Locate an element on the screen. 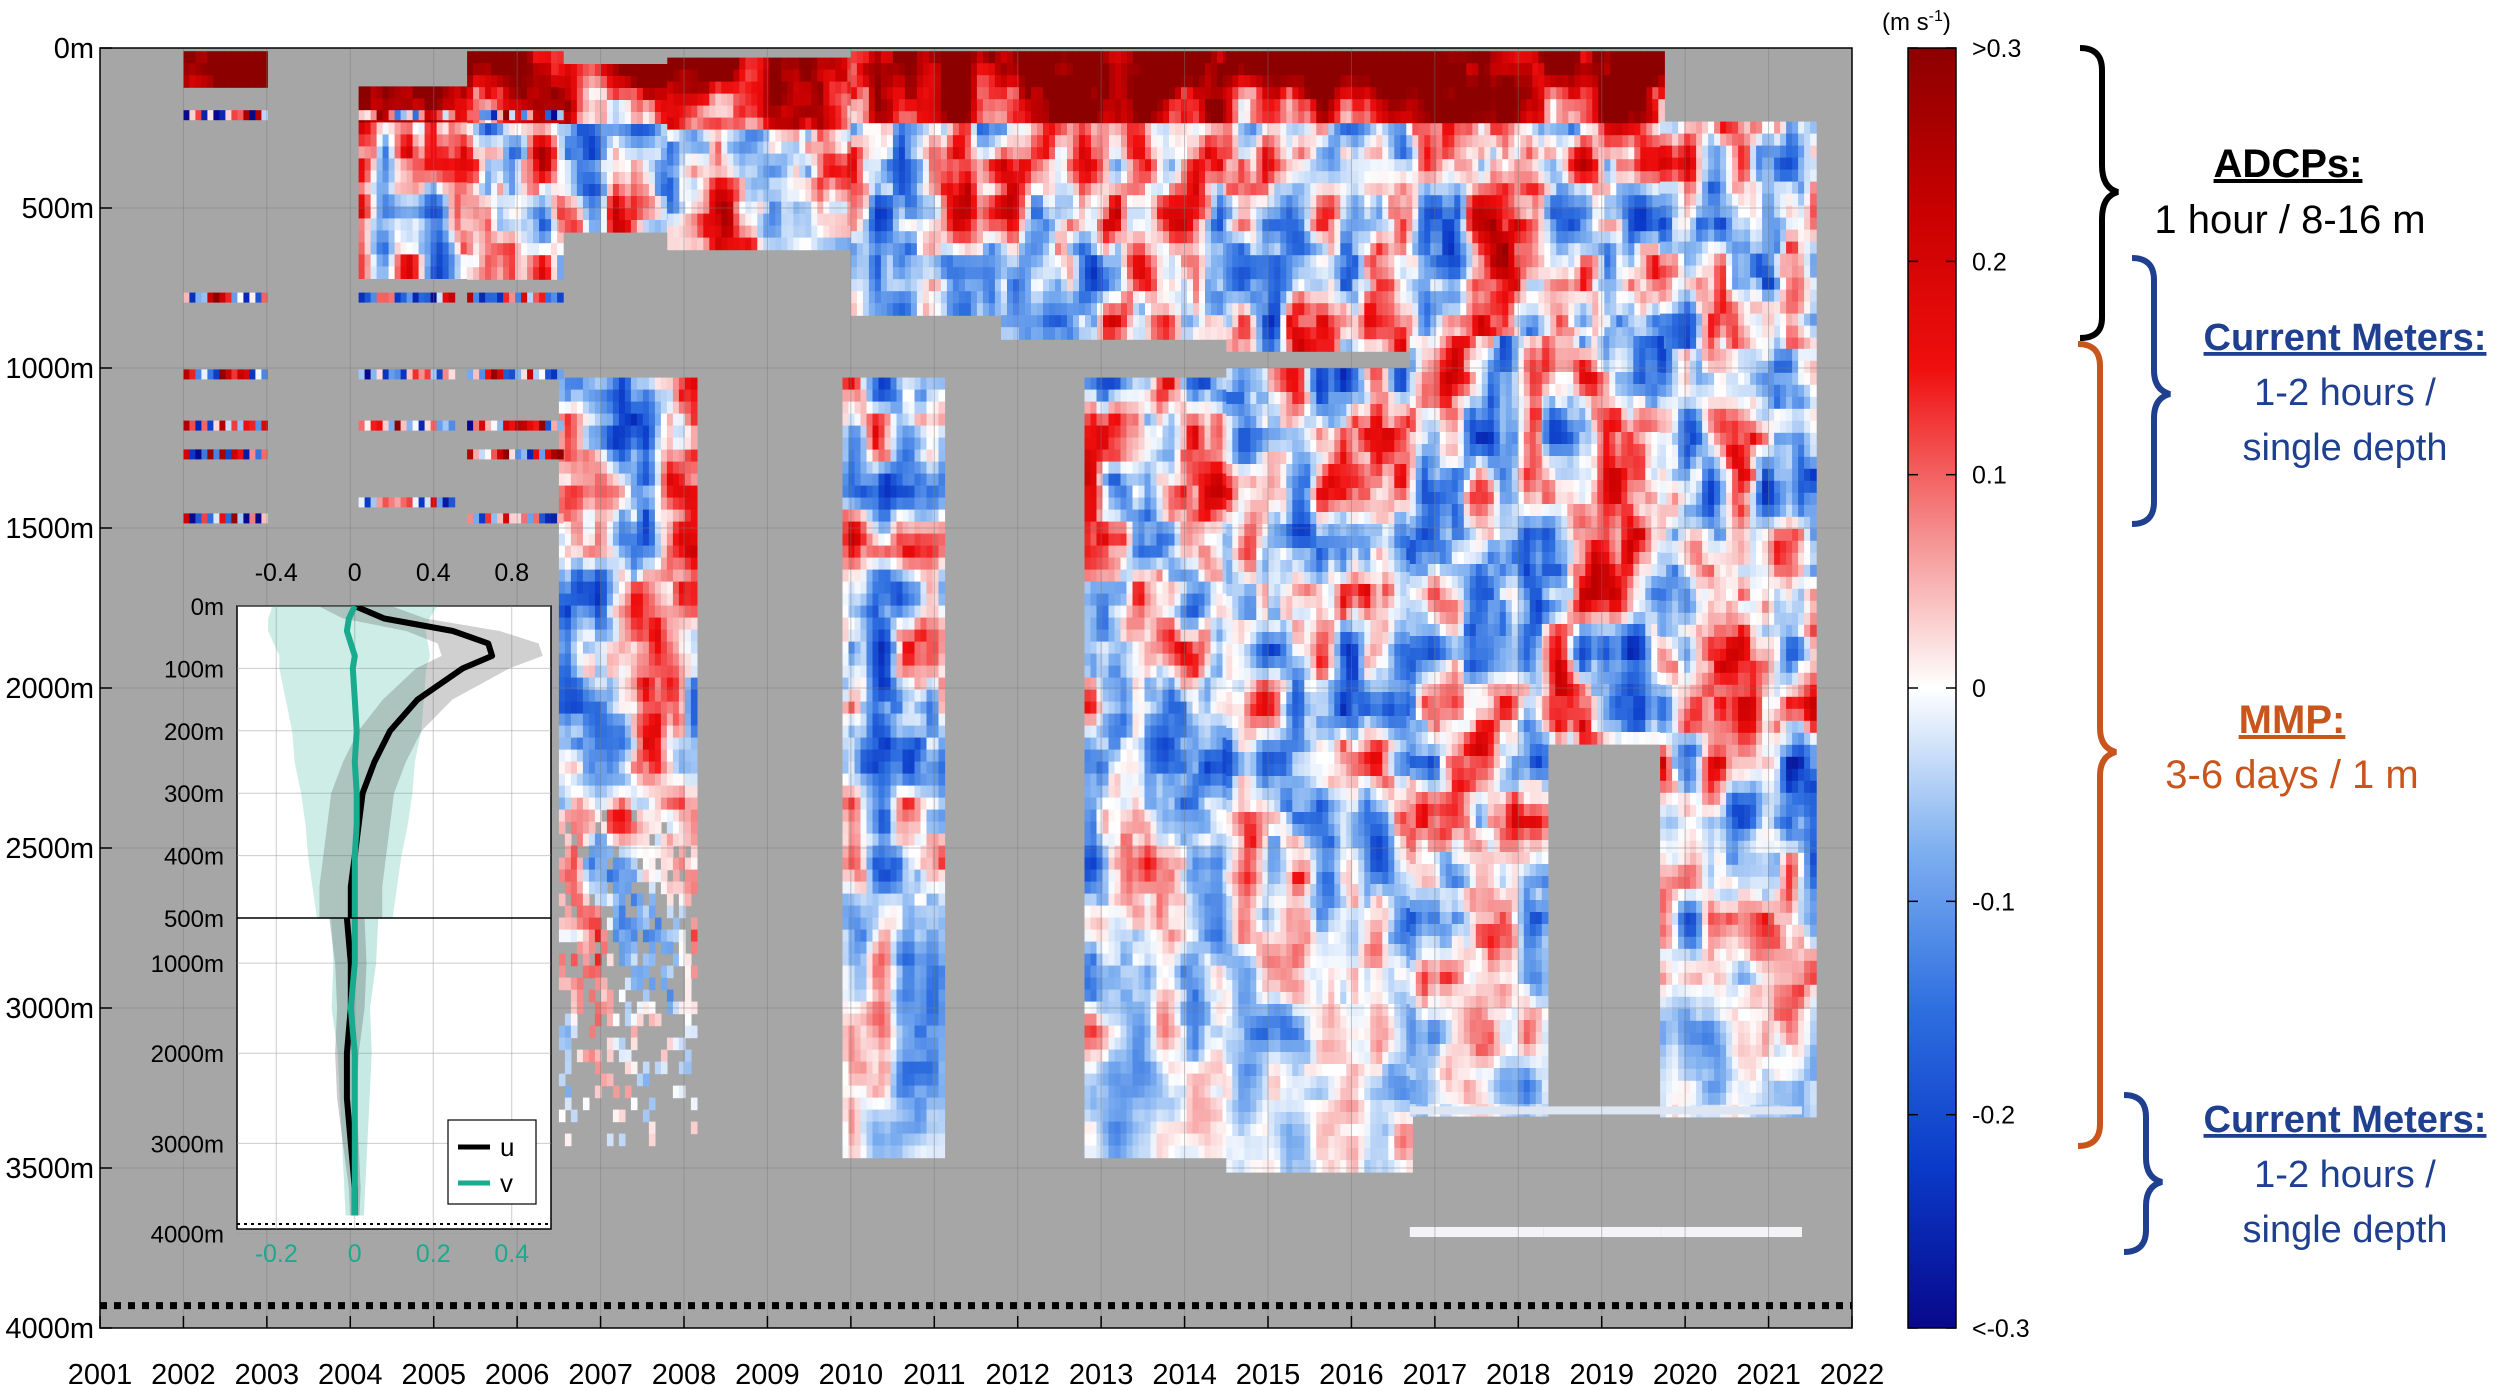  legend-box is located at coordinates (492, 1162).